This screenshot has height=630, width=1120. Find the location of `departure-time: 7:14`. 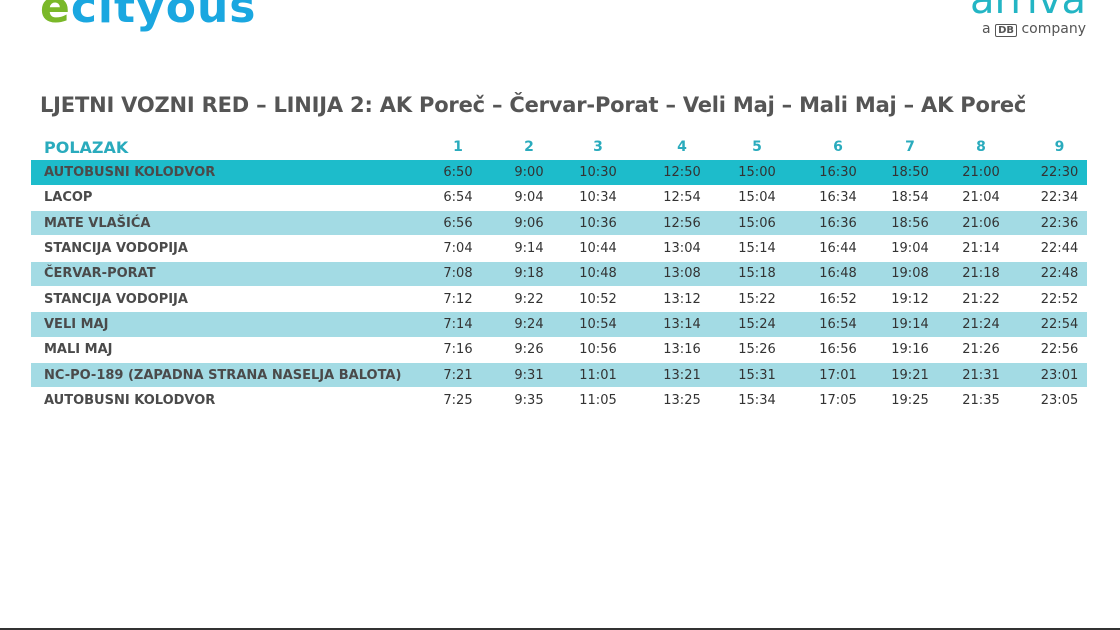

departure-time: 7:14 is located at coordinates (458, 324).